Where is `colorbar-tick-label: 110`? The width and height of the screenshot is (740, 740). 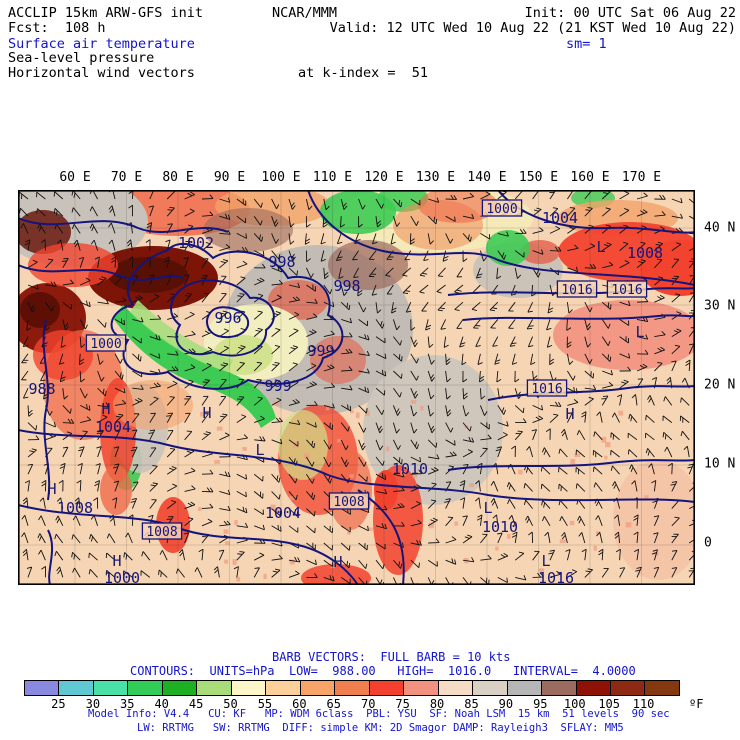 colorbar-tick-label: 110 is located at coordinates (643, 704).